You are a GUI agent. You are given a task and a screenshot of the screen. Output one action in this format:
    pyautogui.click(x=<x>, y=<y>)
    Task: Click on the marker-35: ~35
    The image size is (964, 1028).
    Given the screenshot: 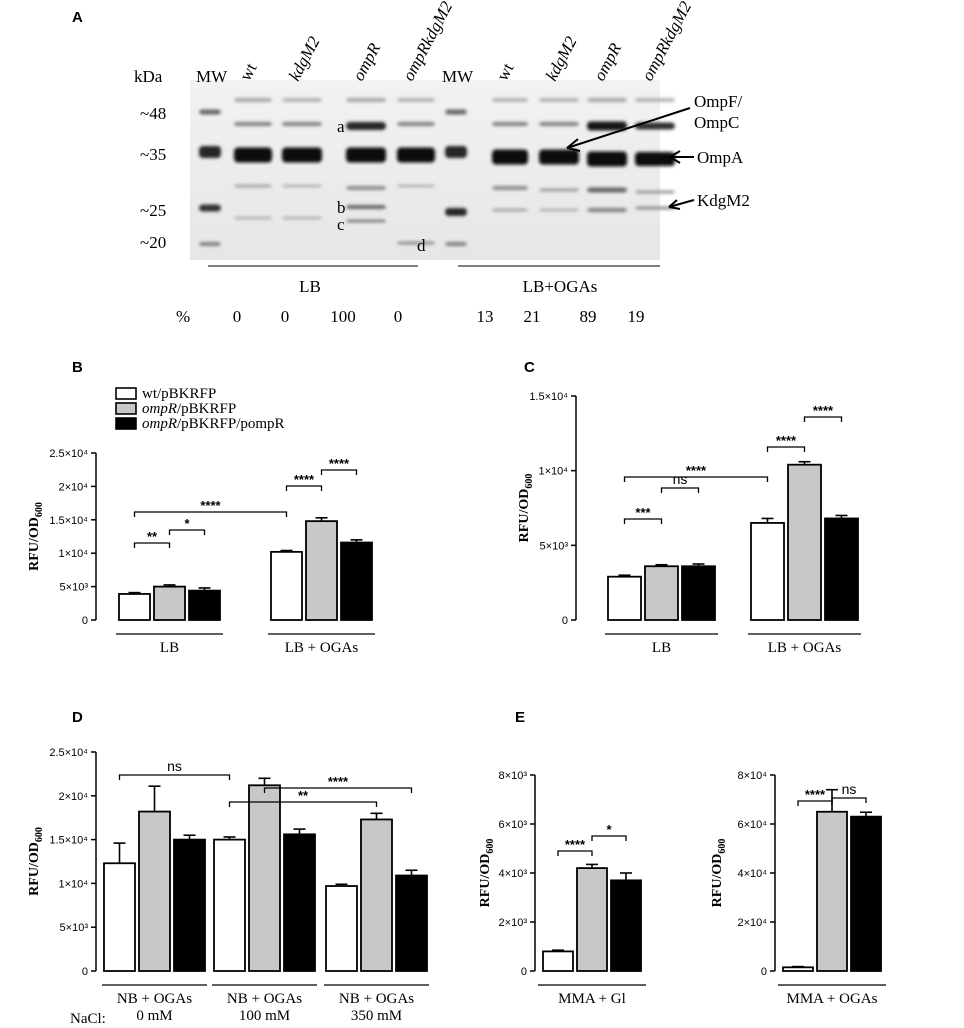 What is the action you would take?
    pyautogui.click(x=153, y=154)
    